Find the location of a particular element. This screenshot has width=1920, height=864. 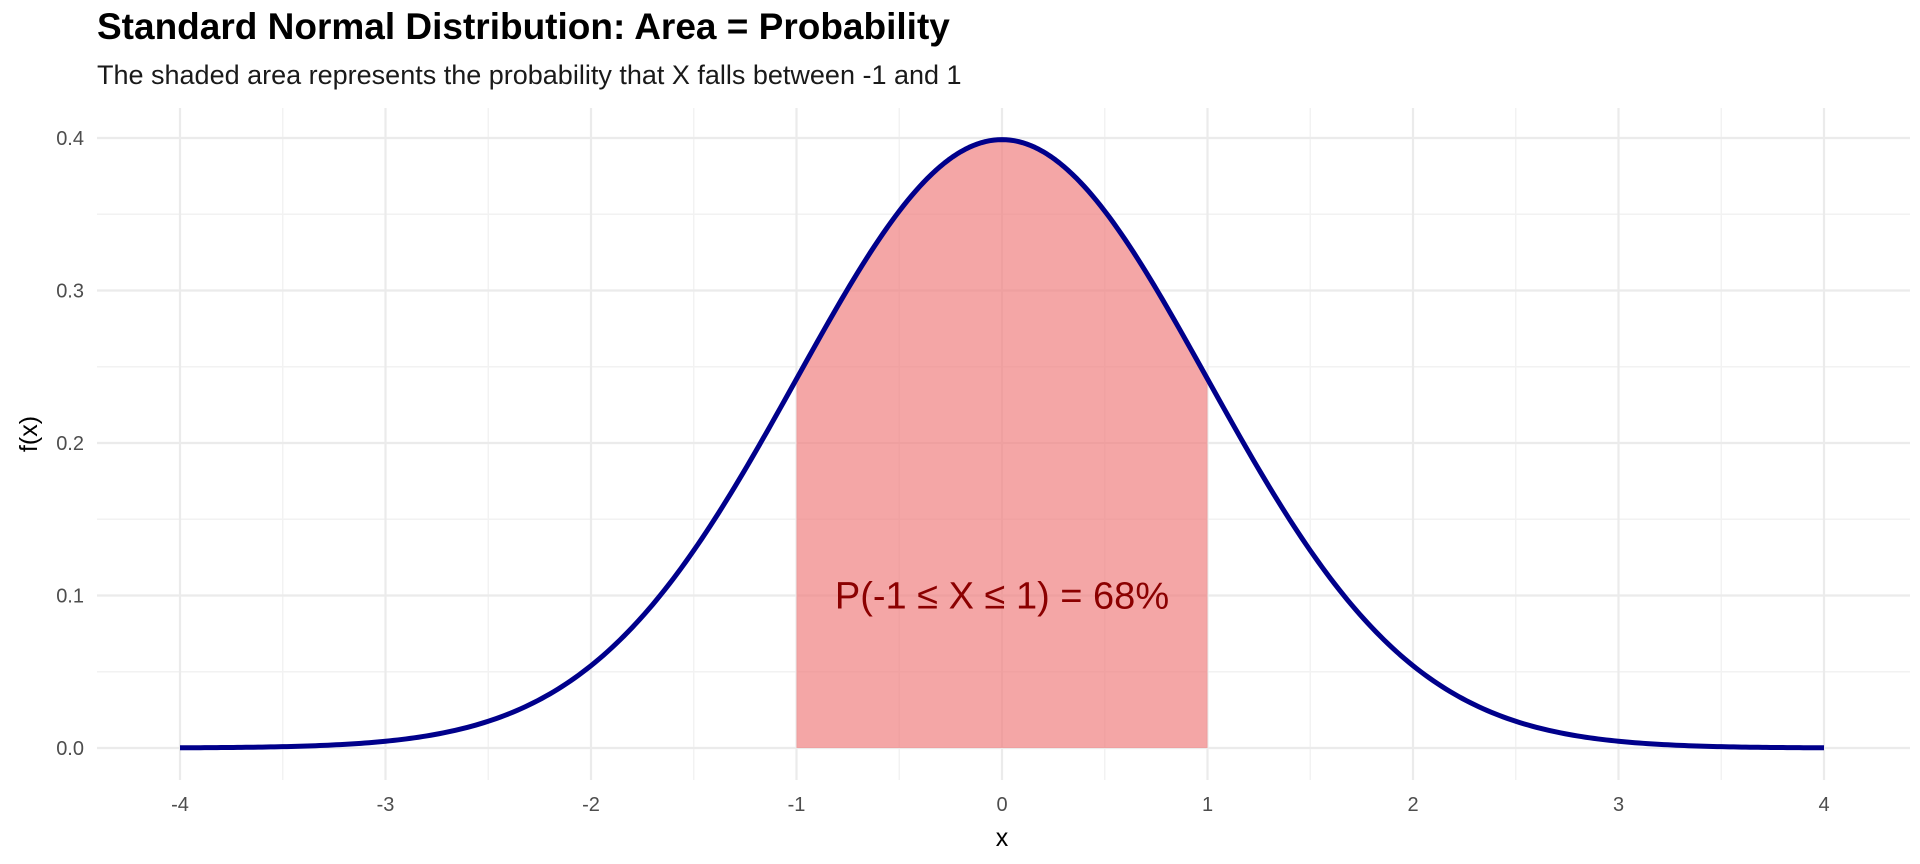

x-tick-label: 4 is located at coordinates (1823, 805).